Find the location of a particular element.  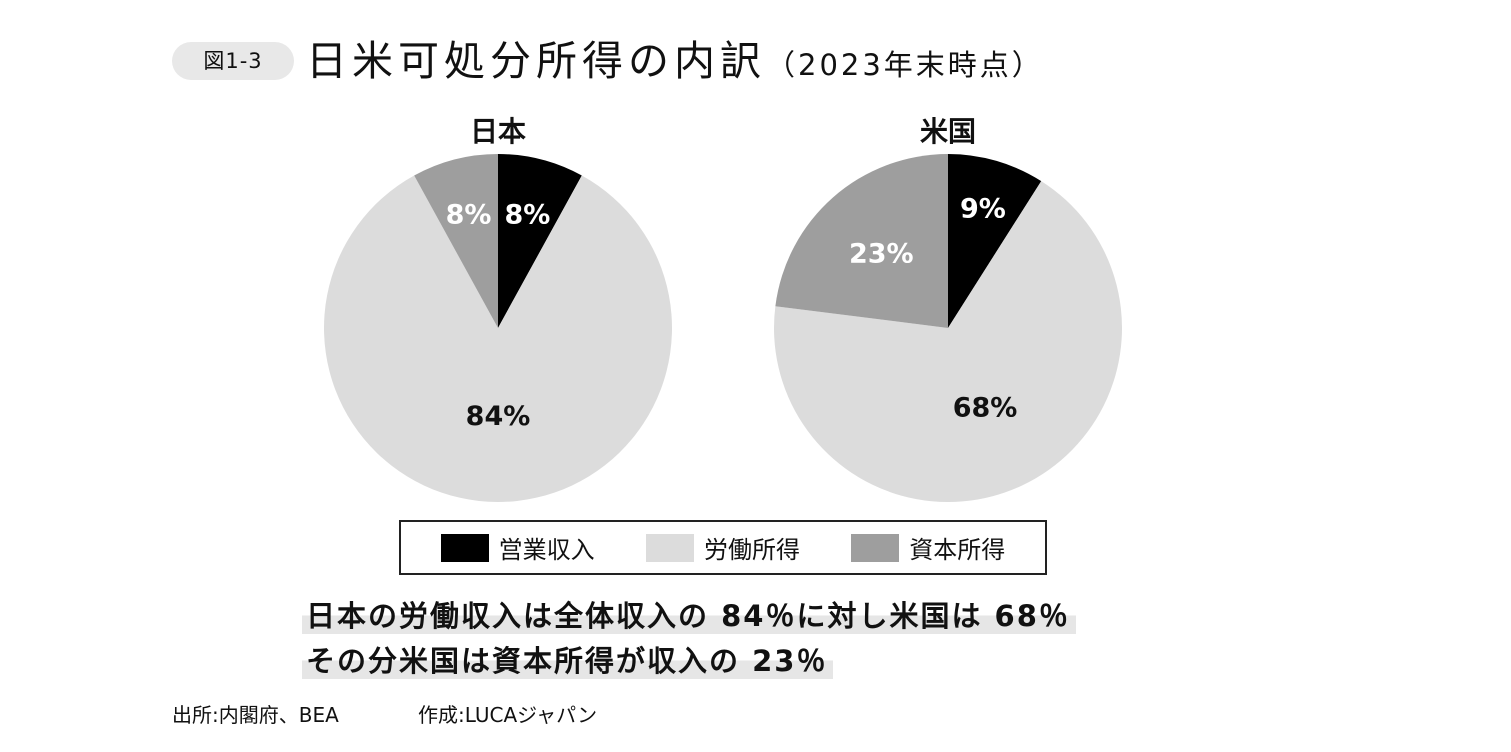

chart-title: 日米可処分所得の内訳（2023年末時点） is located at coordinates (675, 63).